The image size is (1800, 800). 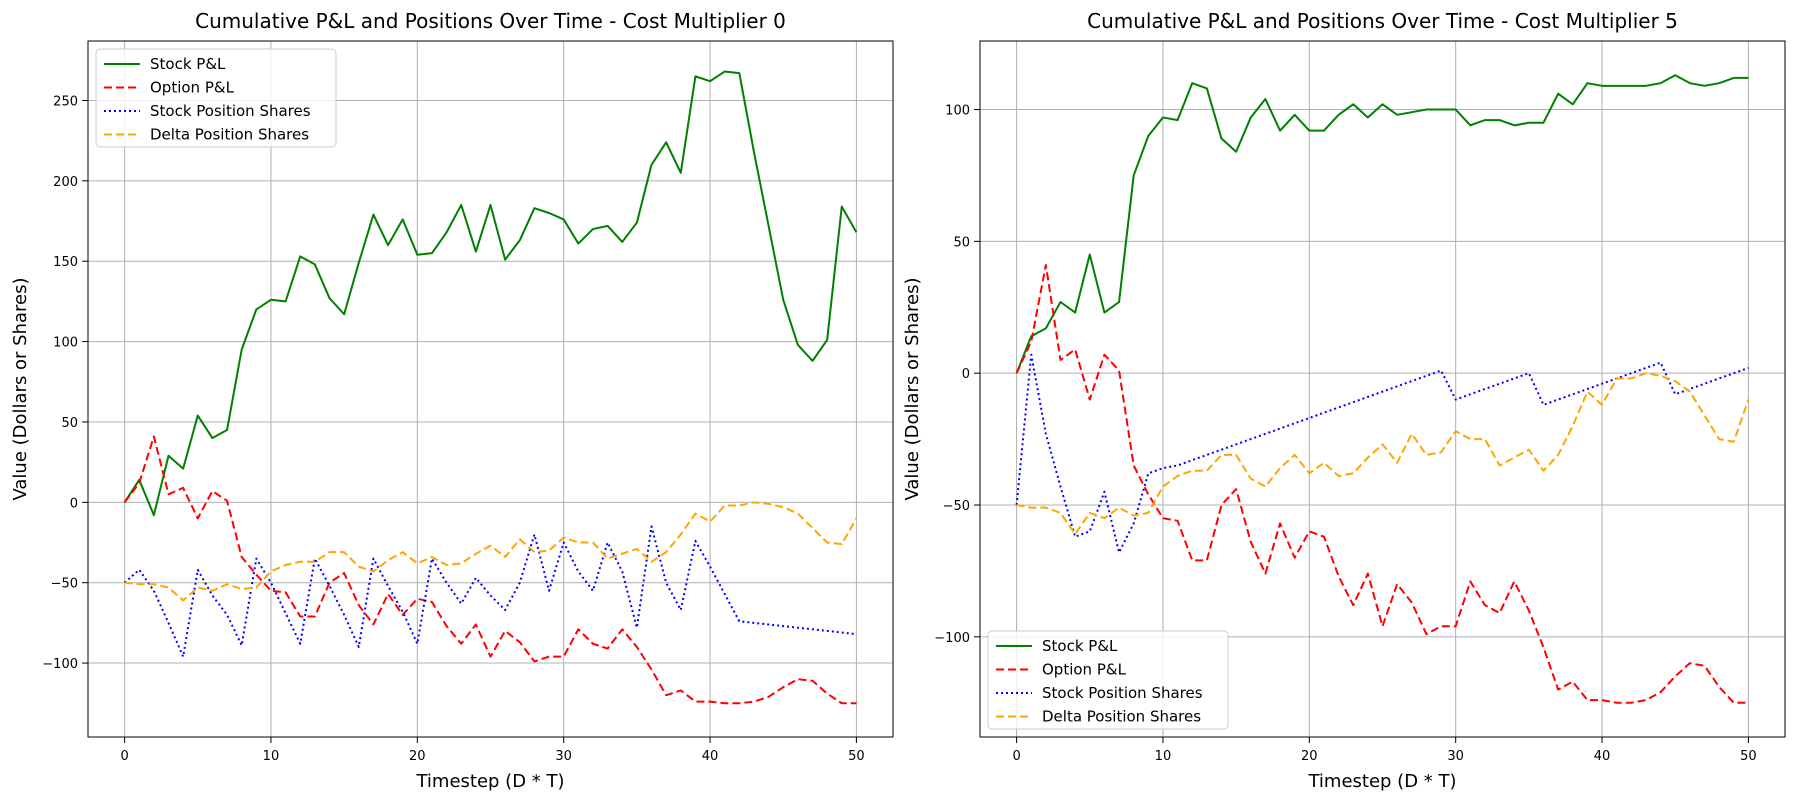 What do you see at coordinates (65, 262) in the screenshot?
I see `y-tick-label-5: 150` at bounding box center [65, 262].